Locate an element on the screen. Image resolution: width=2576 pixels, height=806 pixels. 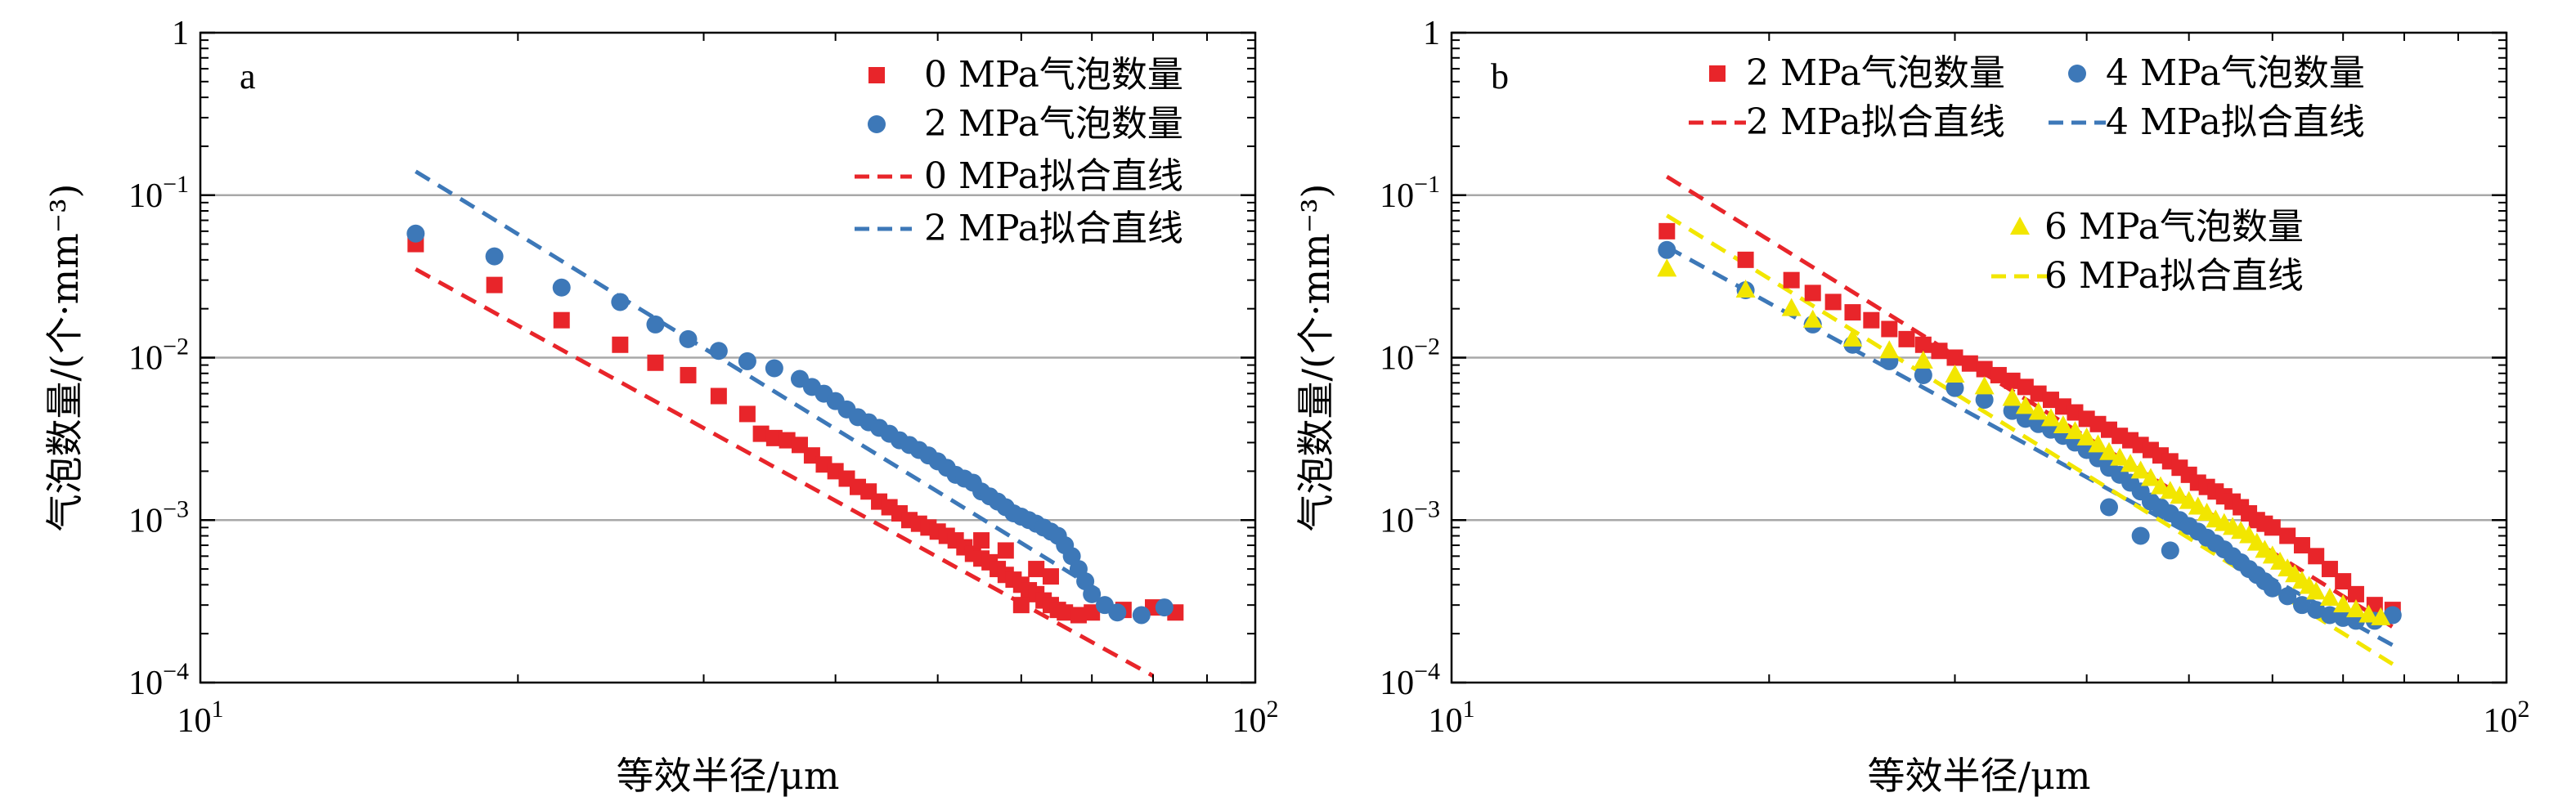
x-tick-label: 10² is located at coordinates (1255, 718).